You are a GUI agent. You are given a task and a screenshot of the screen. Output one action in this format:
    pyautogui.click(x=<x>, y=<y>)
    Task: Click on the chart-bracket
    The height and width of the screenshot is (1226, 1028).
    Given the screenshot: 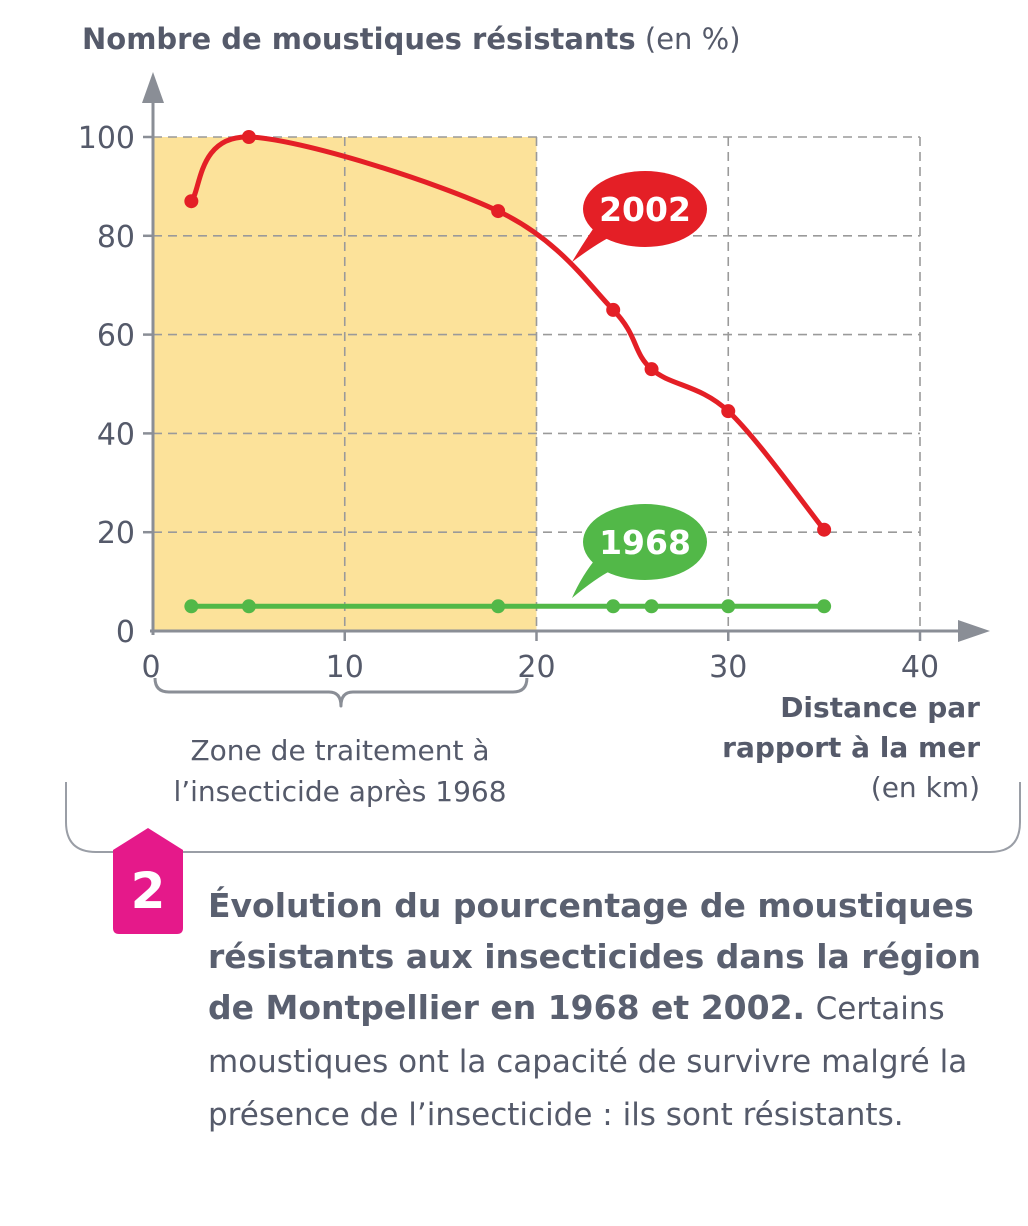 What is the action you would take?
    pyautogui.click(x=543, y=817)
    